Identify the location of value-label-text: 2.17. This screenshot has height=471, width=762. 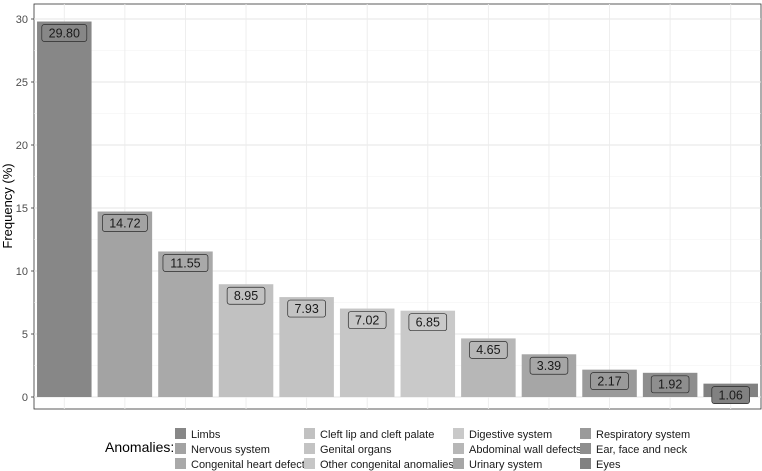
(609, 381).